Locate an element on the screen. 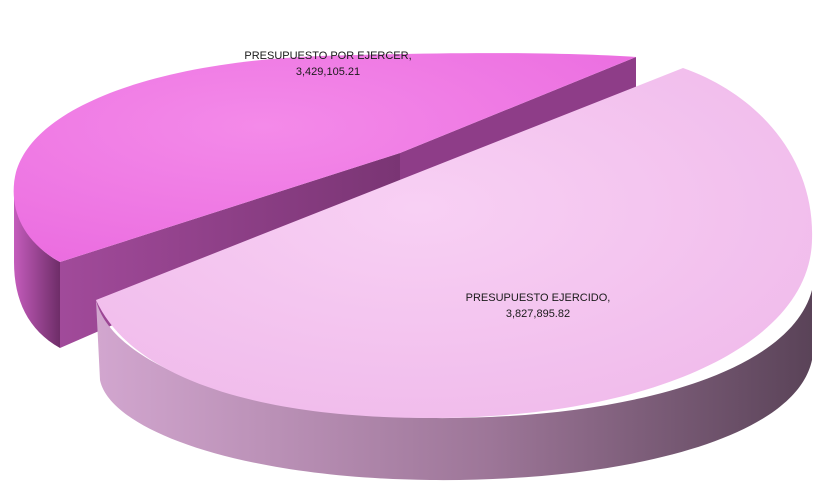  label-ejercido-name: PRESUPUESTO EJERCIDO, is located at coordinates (538, 298).